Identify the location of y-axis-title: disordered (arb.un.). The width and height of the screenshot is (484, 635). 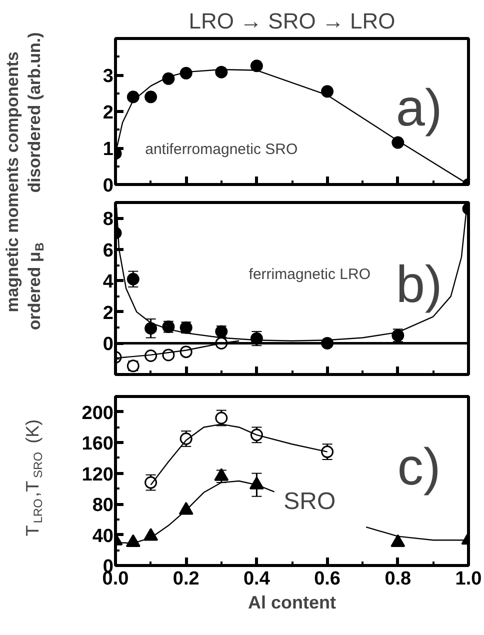
(34, 112).